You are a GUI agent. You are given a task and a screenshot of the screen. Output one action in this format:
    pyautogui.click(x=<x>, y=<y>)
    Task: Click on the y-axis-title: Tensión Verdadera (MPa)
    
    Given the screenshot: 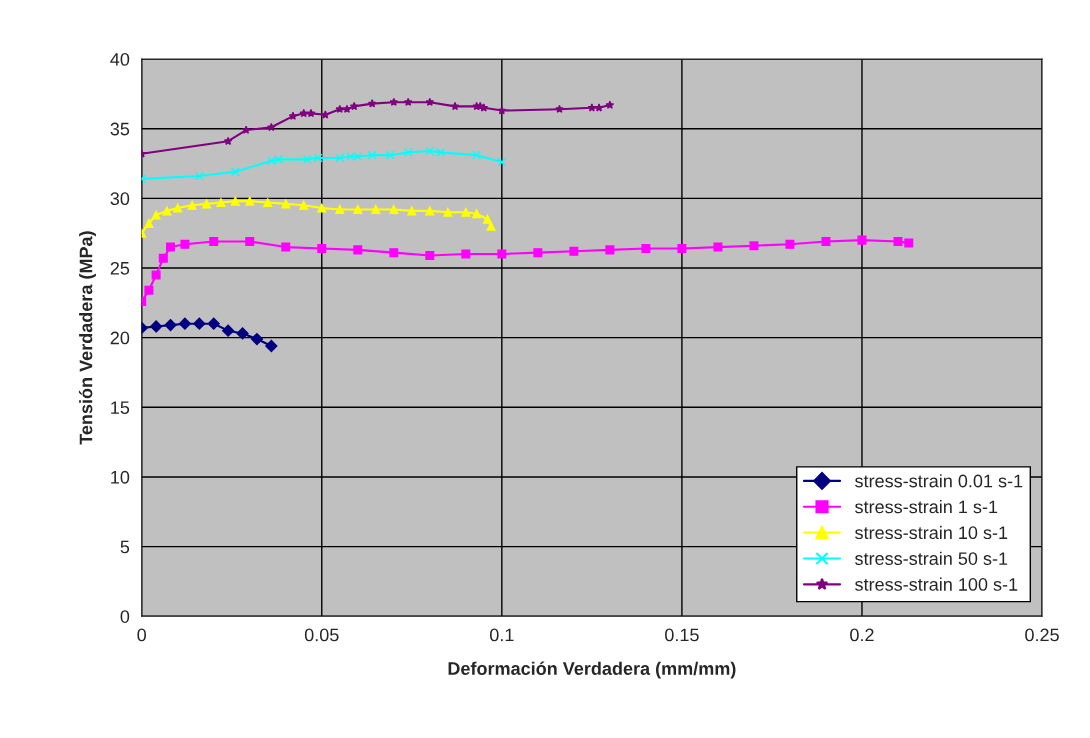 What is the action you would take?
    pyautogui.click(x=87, y=338)
    